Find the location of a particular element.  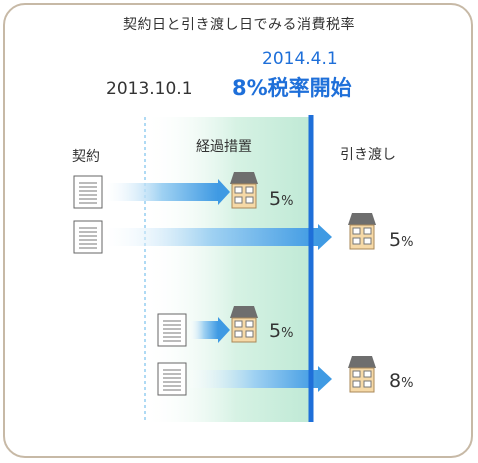

column-label-contract: 契約 is located at coordinates (86, 157).